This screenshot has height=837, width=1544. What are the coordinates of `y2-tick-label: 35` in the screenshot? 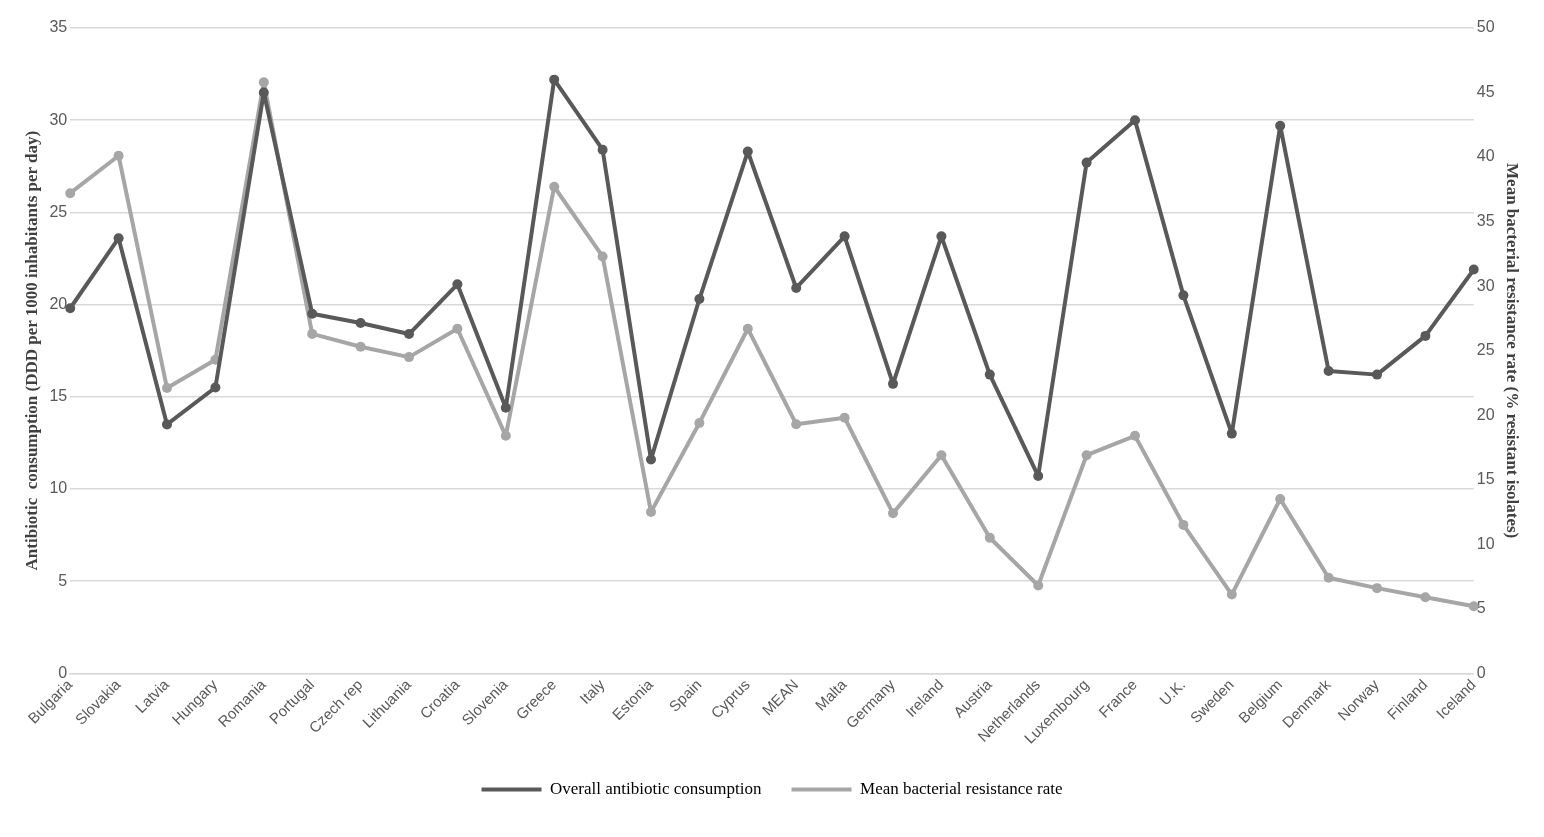 It's located at (1485, 220).